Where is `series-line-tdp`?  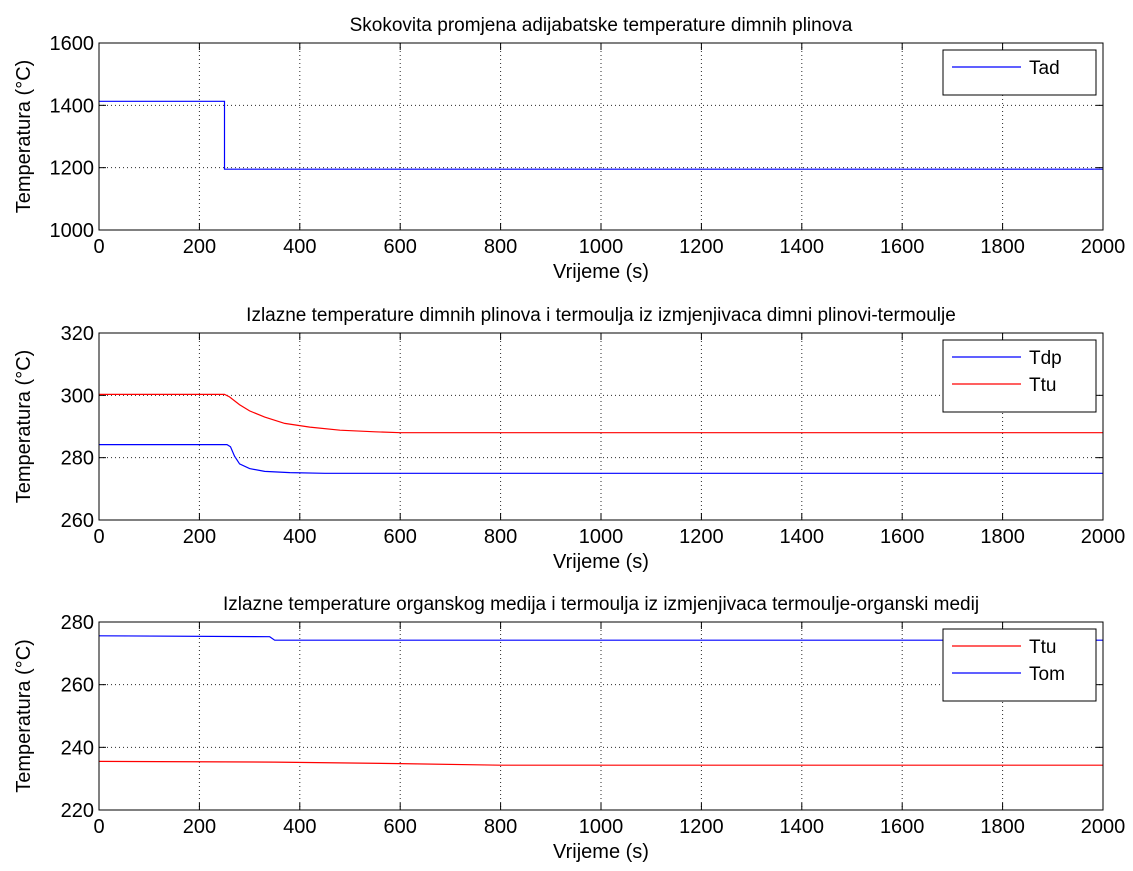 series-line-tdp is located at coordinates (601, 459).